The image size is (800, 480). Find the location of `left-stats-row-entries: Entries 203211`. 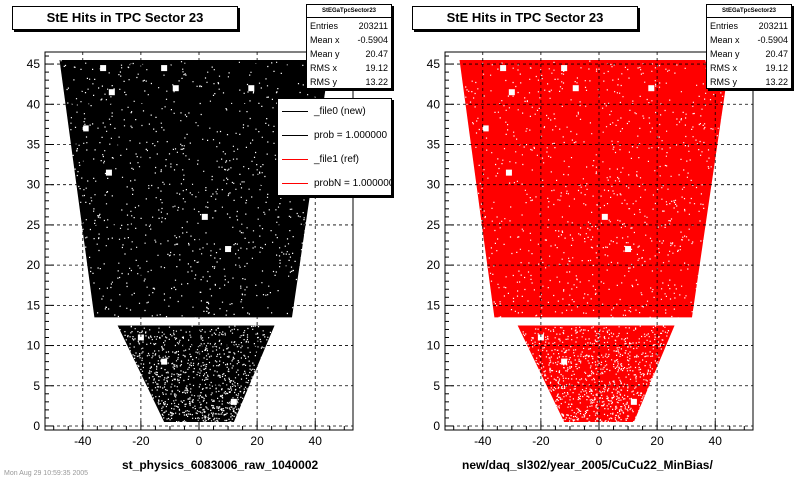

left-stats-row-entries: Entries 203211 is located at coordinates (349, 25).